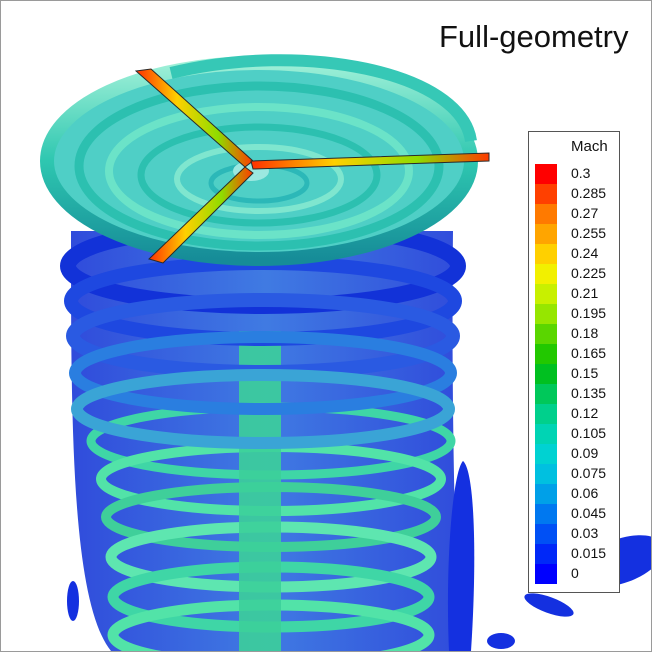  What do you see at coordinates (589, 393) in the screenshot?
I see `legend-tick-label: 0.135` at bounding box center [589, 393].